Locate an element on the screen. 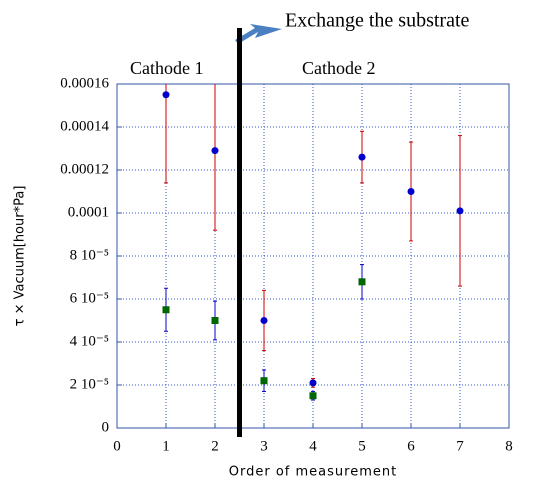 The height and width of the screenshot is (487, 537). y-tick-label: 0.00012 is located at coordinates (84, 169).